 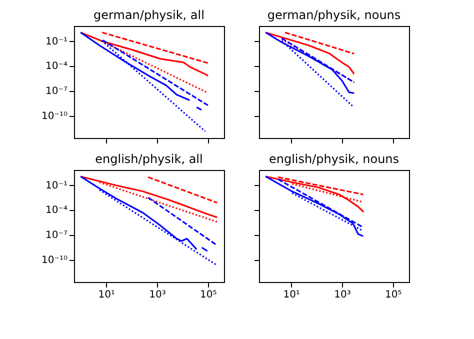 What do you see at coordinates (149, 15) in the screenshot?
I see `chart-title: german/physik, all` at bounding box center [149, 15].